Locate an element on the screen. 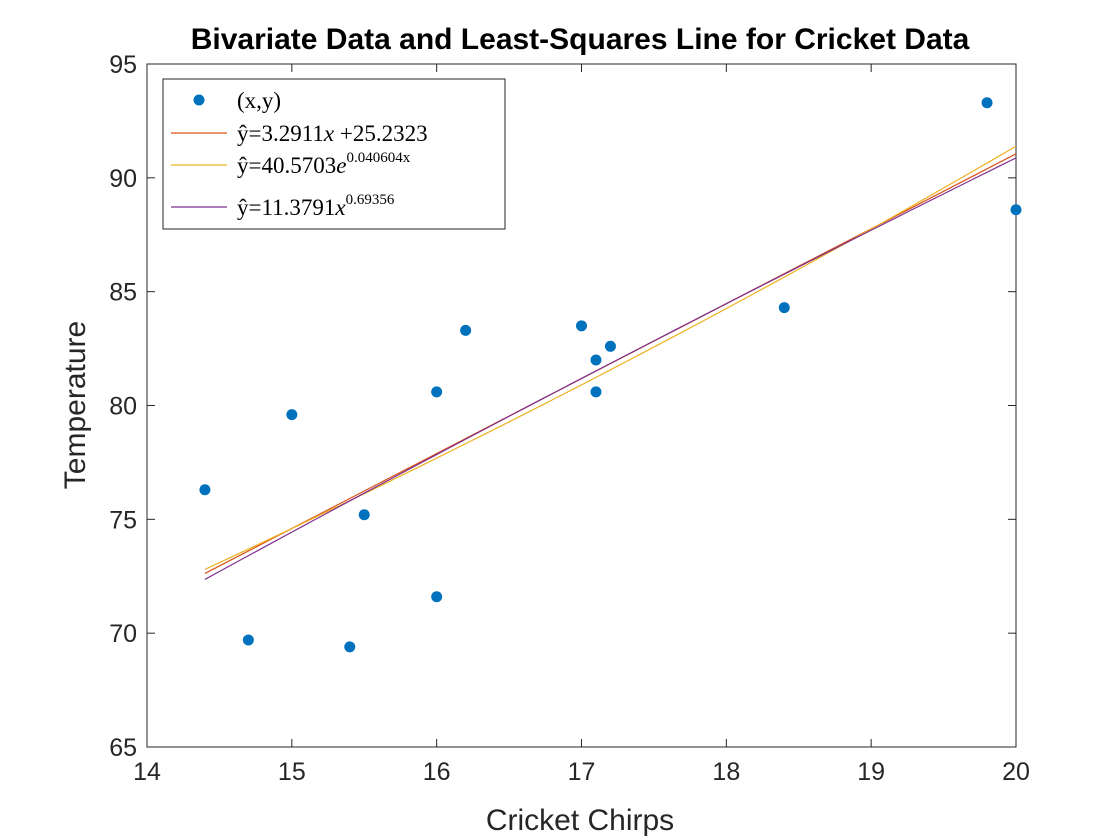 The image size is (1120, 840). x-tick-label: 16 is located at coordinates (437, 772).